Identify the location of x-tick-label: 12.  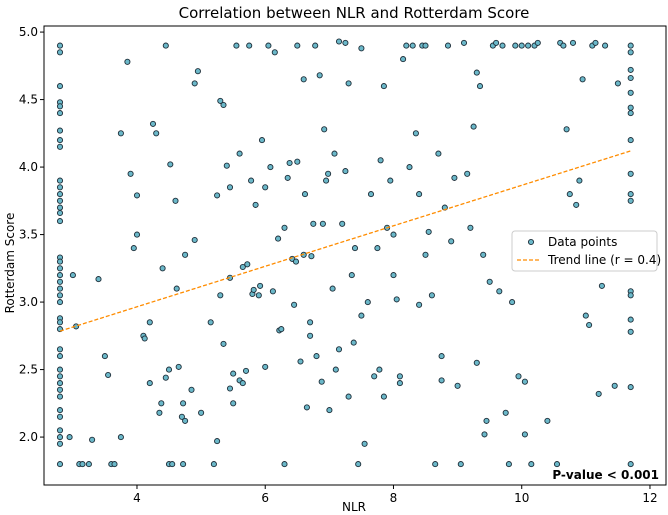
(649, 498).